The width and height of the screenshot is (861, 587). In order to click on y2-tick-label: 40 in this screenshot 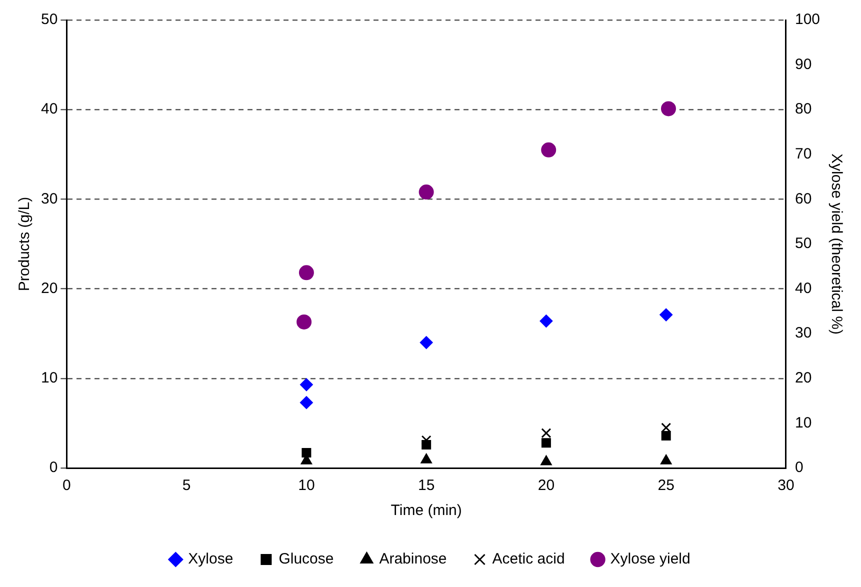, I will do `click(803, 288)`.